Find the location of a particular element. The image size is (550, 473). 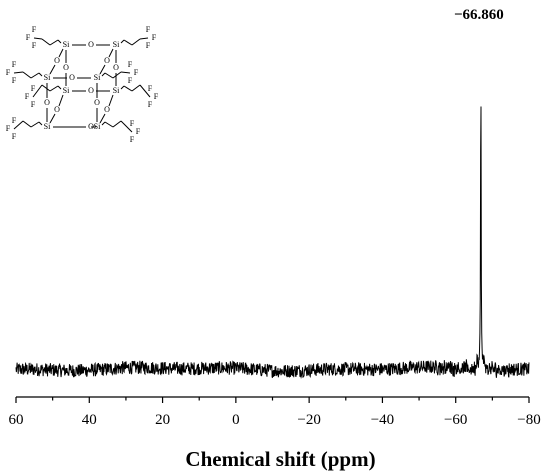

peak-label: −66.860 is located at coordinates (479, 15).